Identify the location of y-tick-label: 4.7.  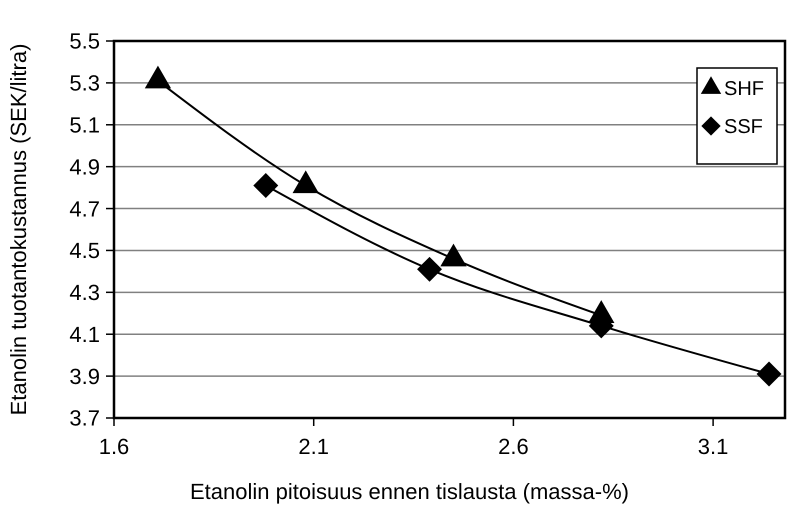
(84, 209).